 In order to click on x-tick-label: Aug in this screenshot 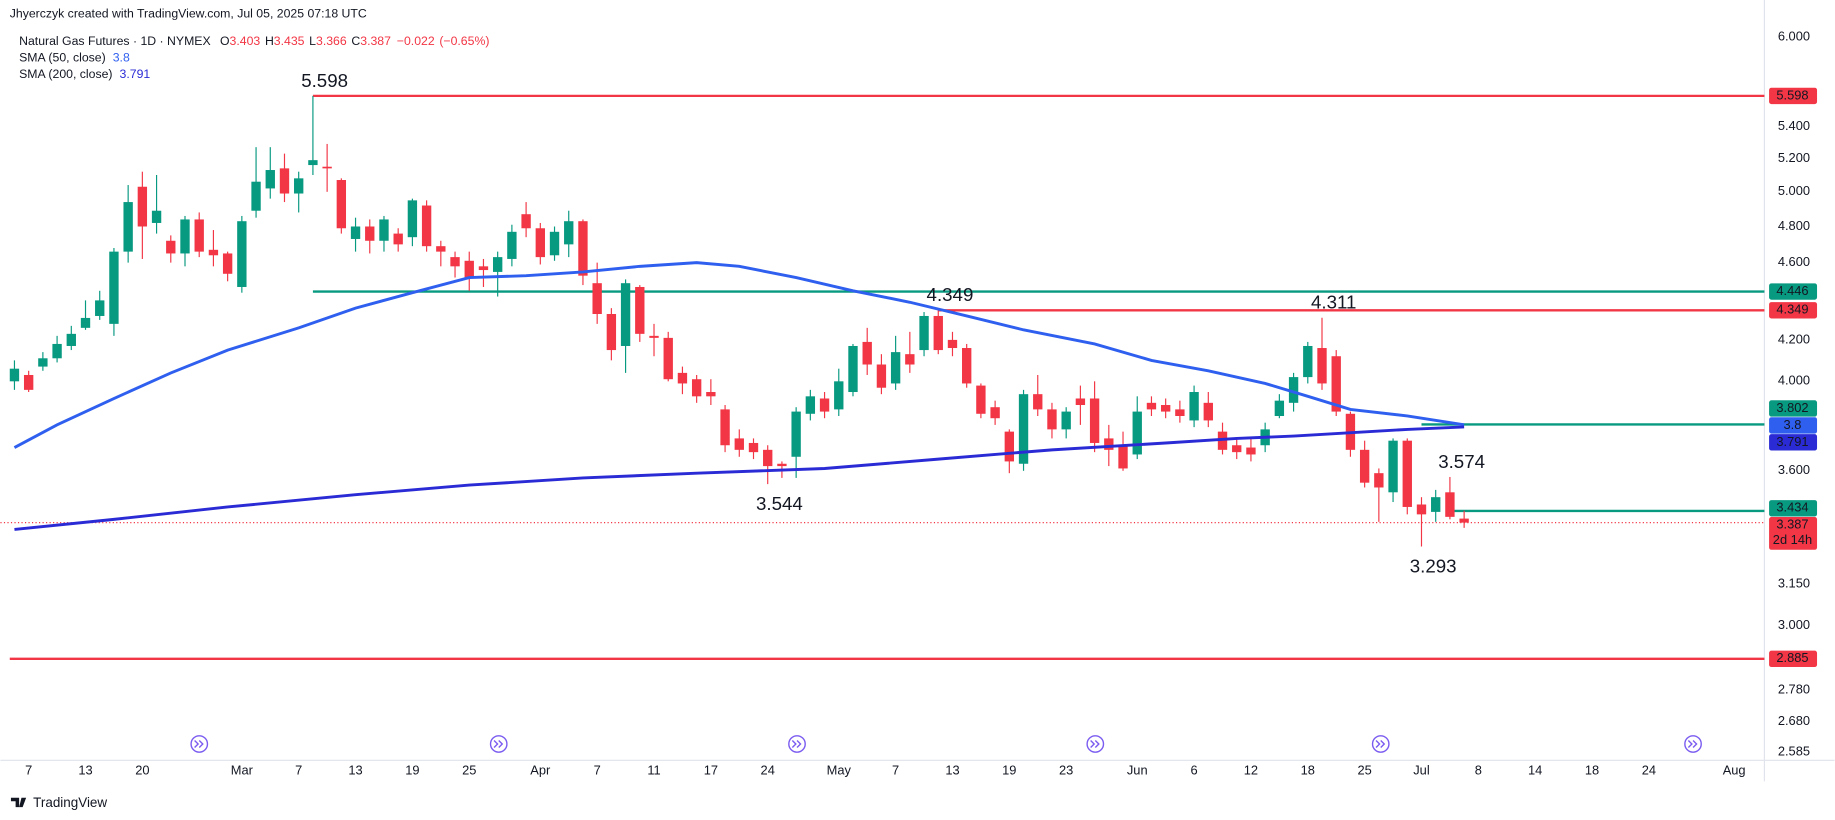, I will do `click(1734, 769)`.